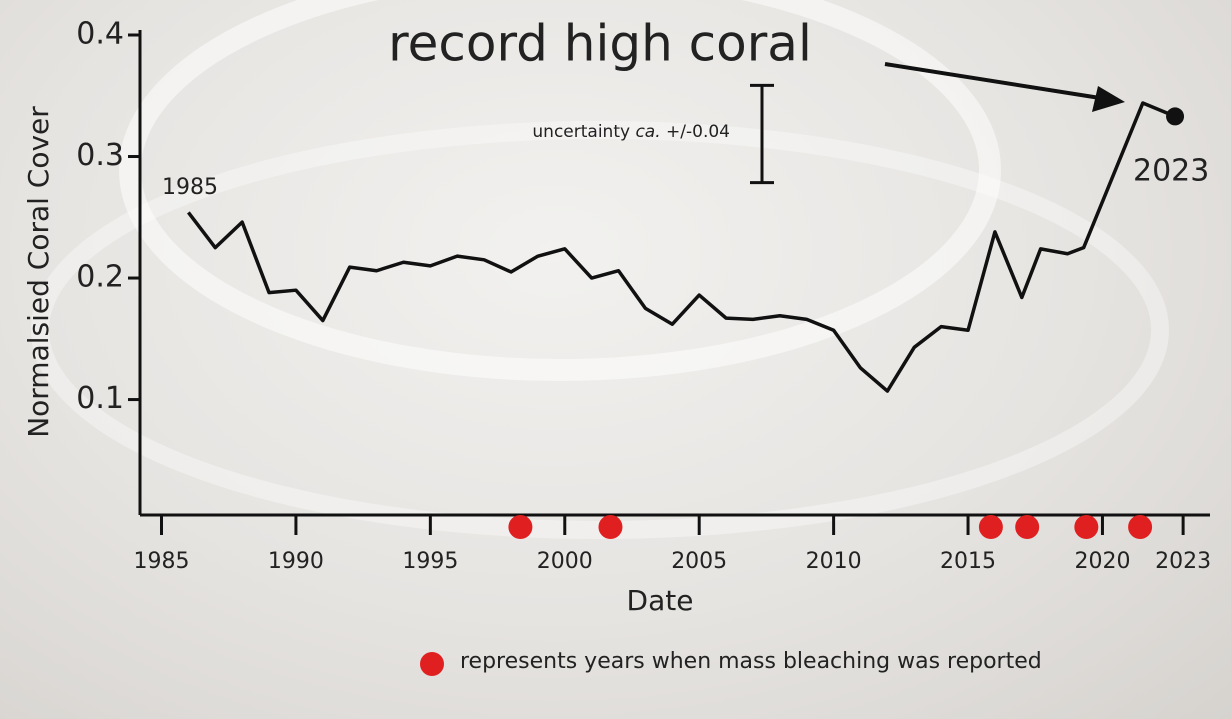 This screenshot has width=1231, height=719. Describe the element at coordinates (698, 132) in the screenshot. I see `uncertainty-value: +/-0.04` at that location.